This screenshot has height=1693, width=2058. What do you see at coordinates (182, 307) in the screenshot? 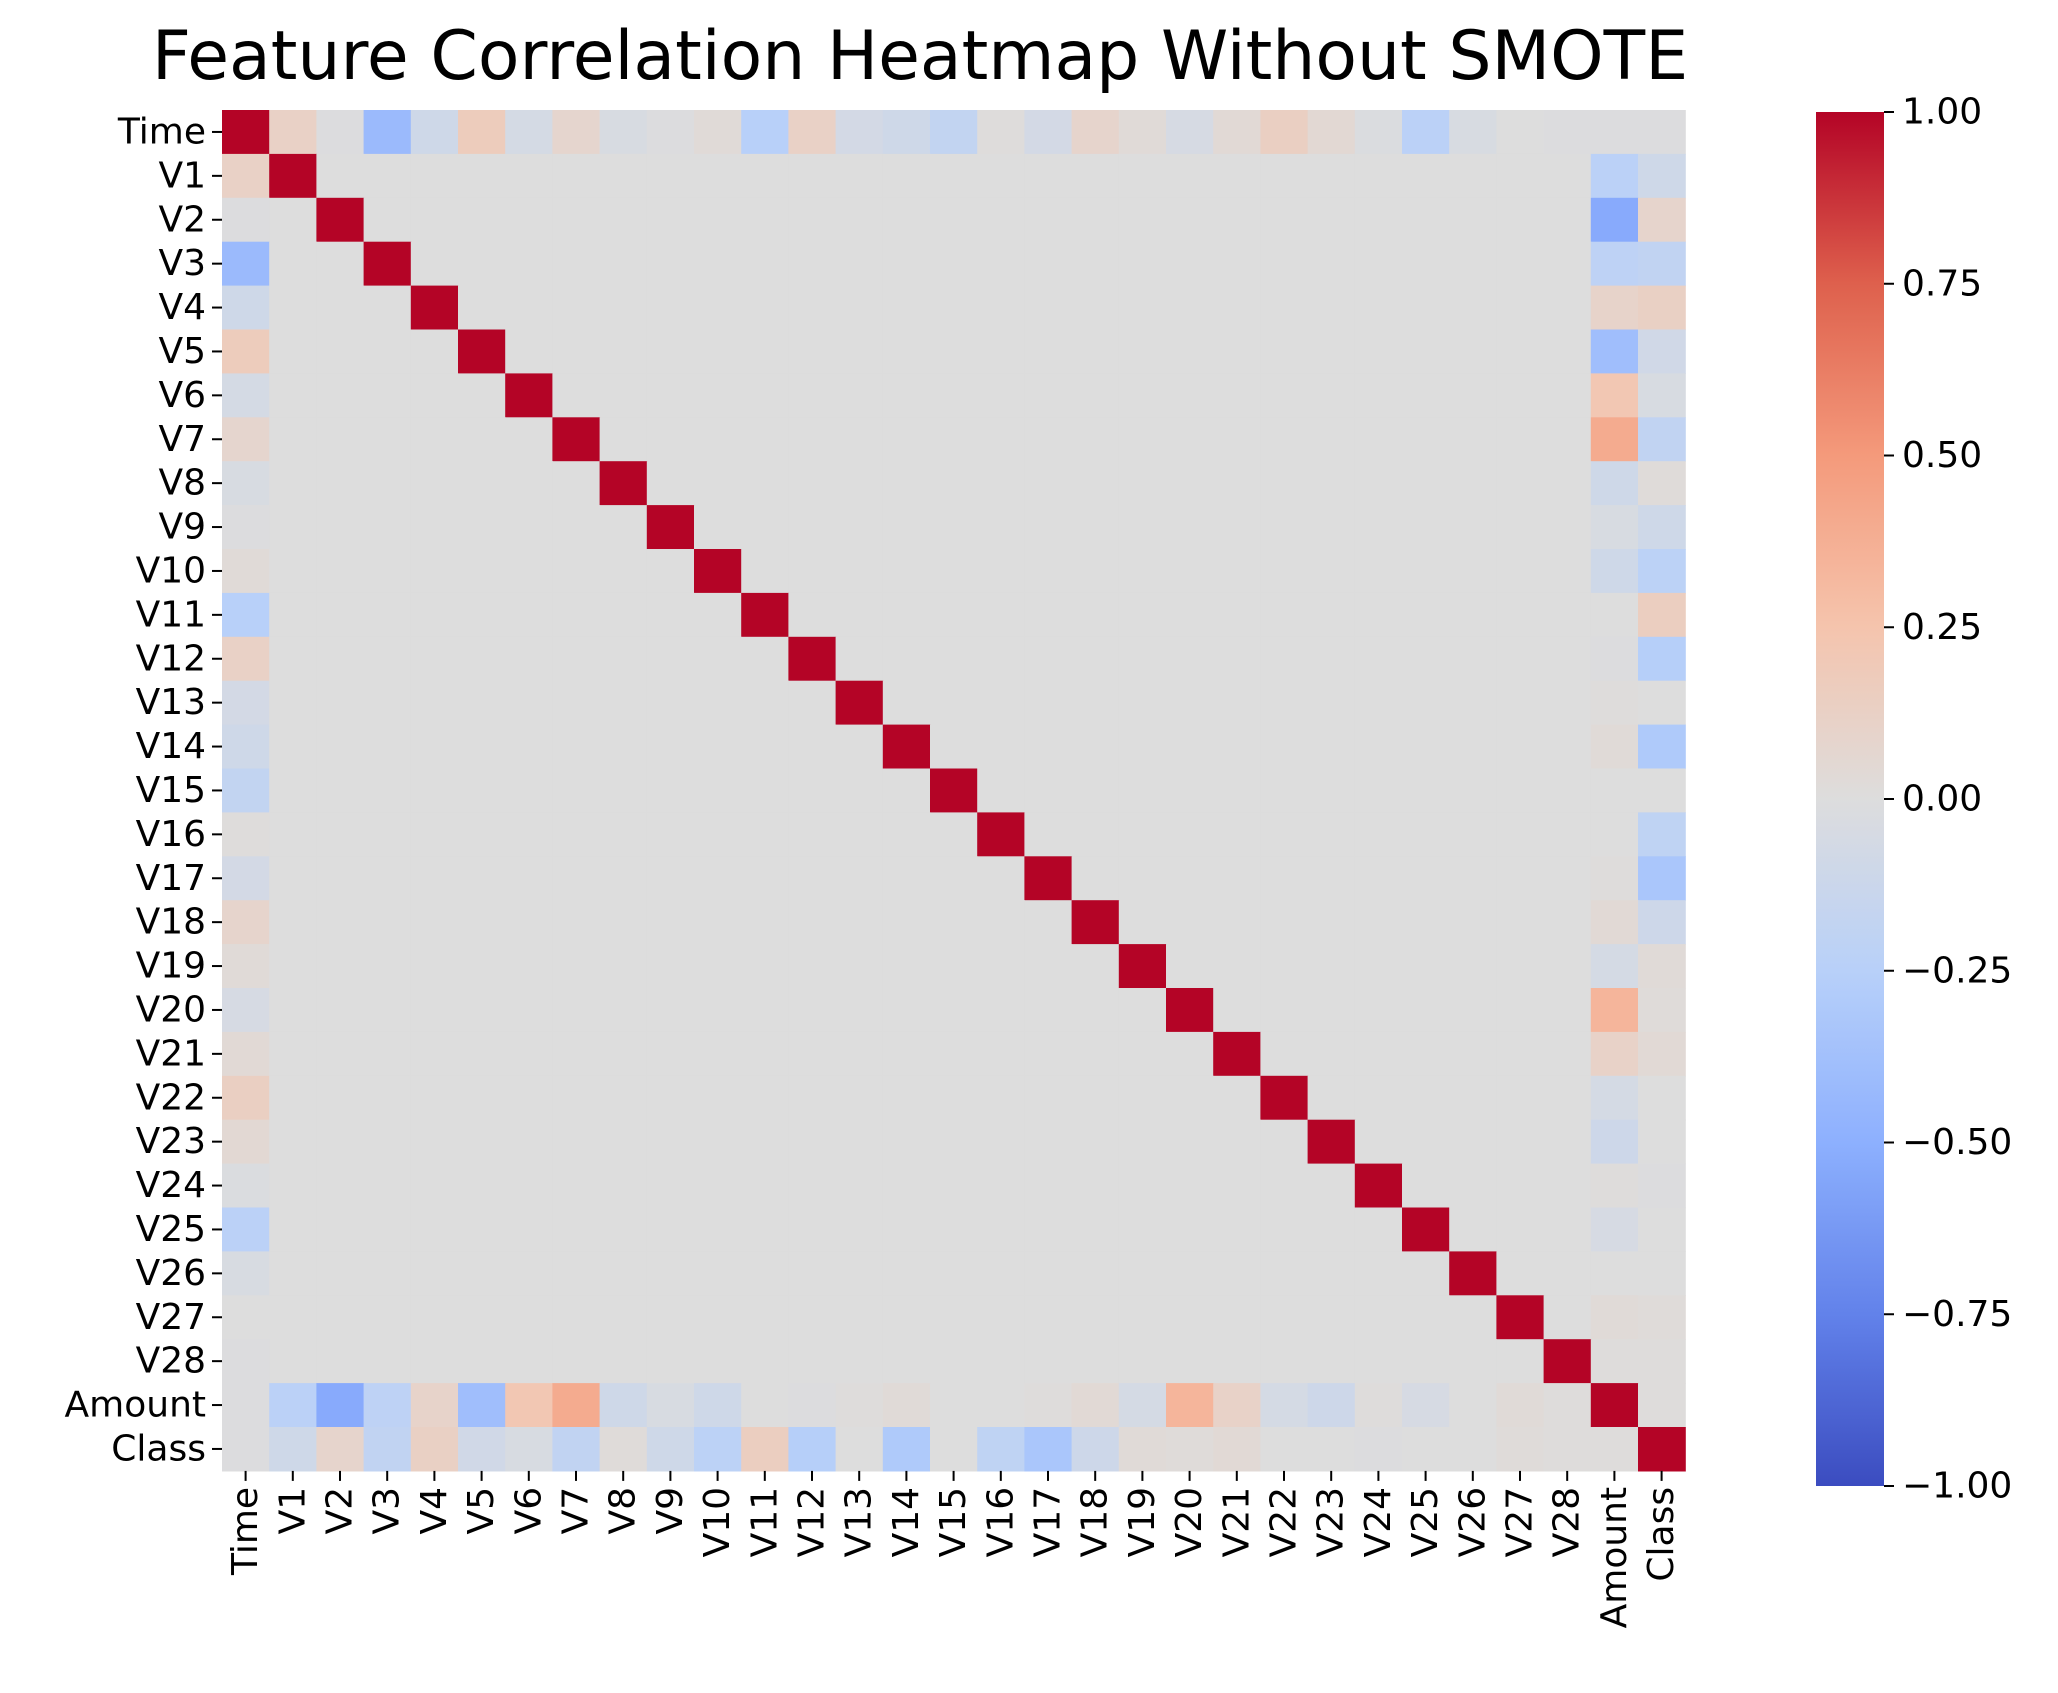
I see `y-tick-label-V4: V4` at bounding box center [182, 307].